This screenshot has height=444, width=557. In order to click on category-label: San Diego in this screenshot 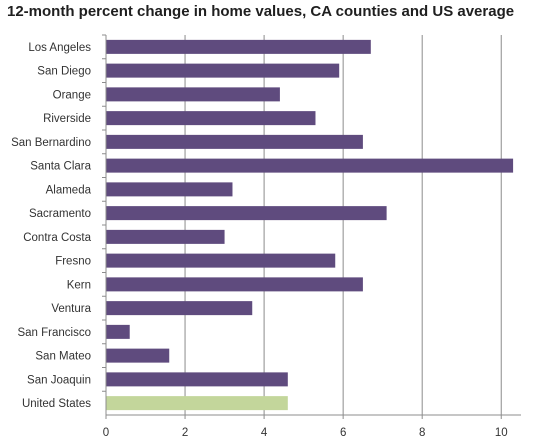, I will do `click(64, 72)`.